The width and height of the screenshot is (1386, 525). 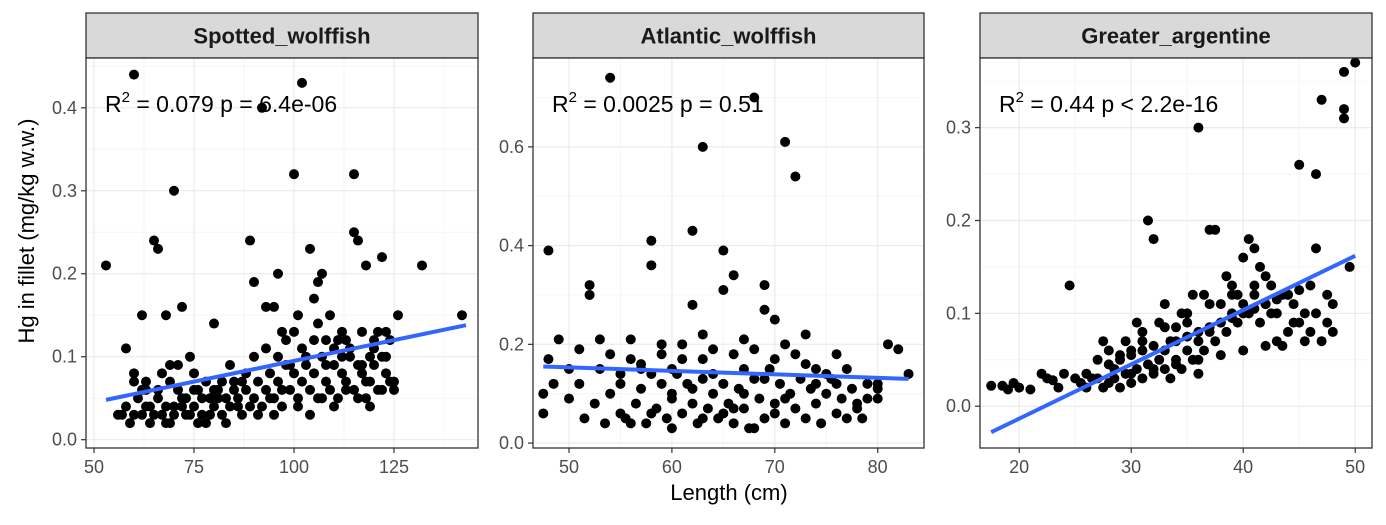 I want to click on x-tick-label: 100, so click(x=294, y=467).